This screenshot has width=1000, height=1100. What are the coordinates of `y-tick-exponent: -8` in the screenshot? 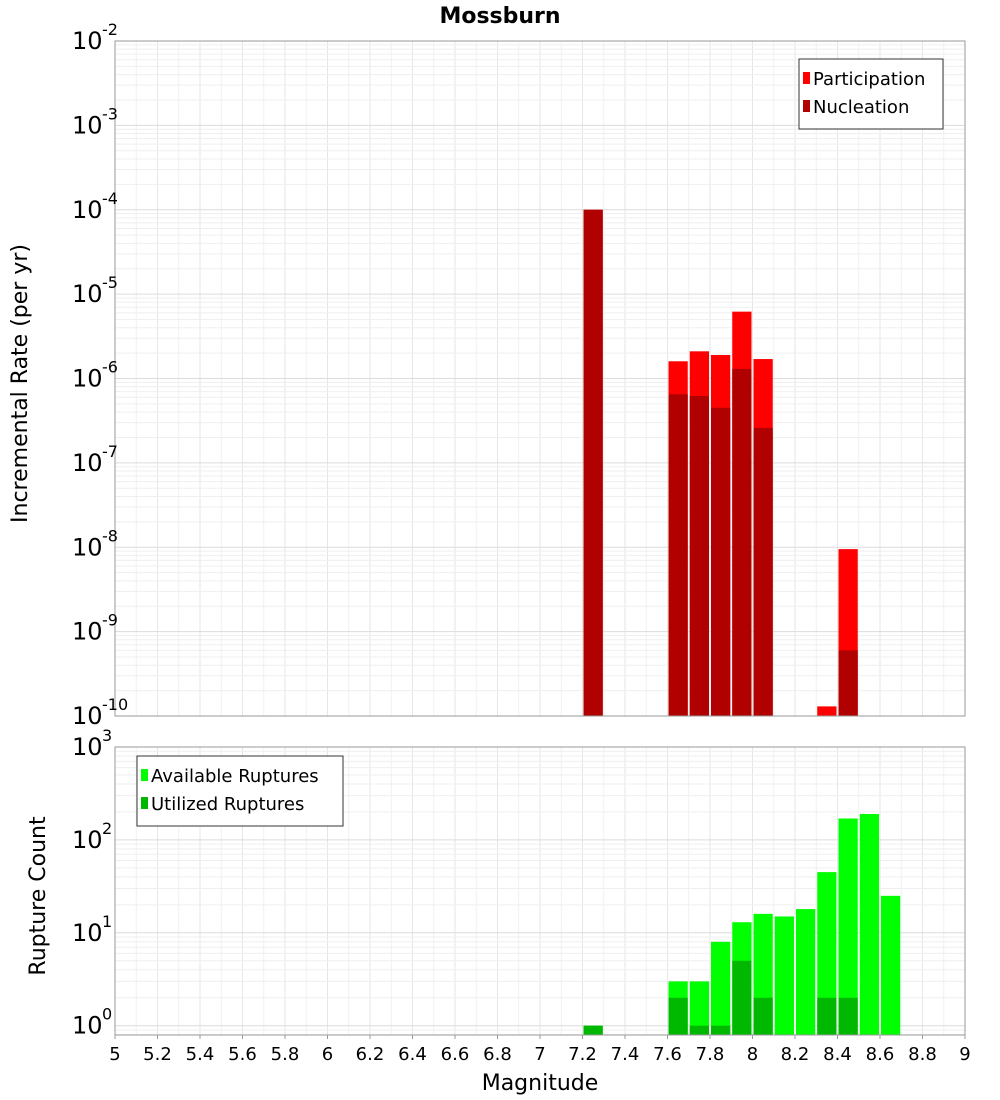 It's located at (110, 535).